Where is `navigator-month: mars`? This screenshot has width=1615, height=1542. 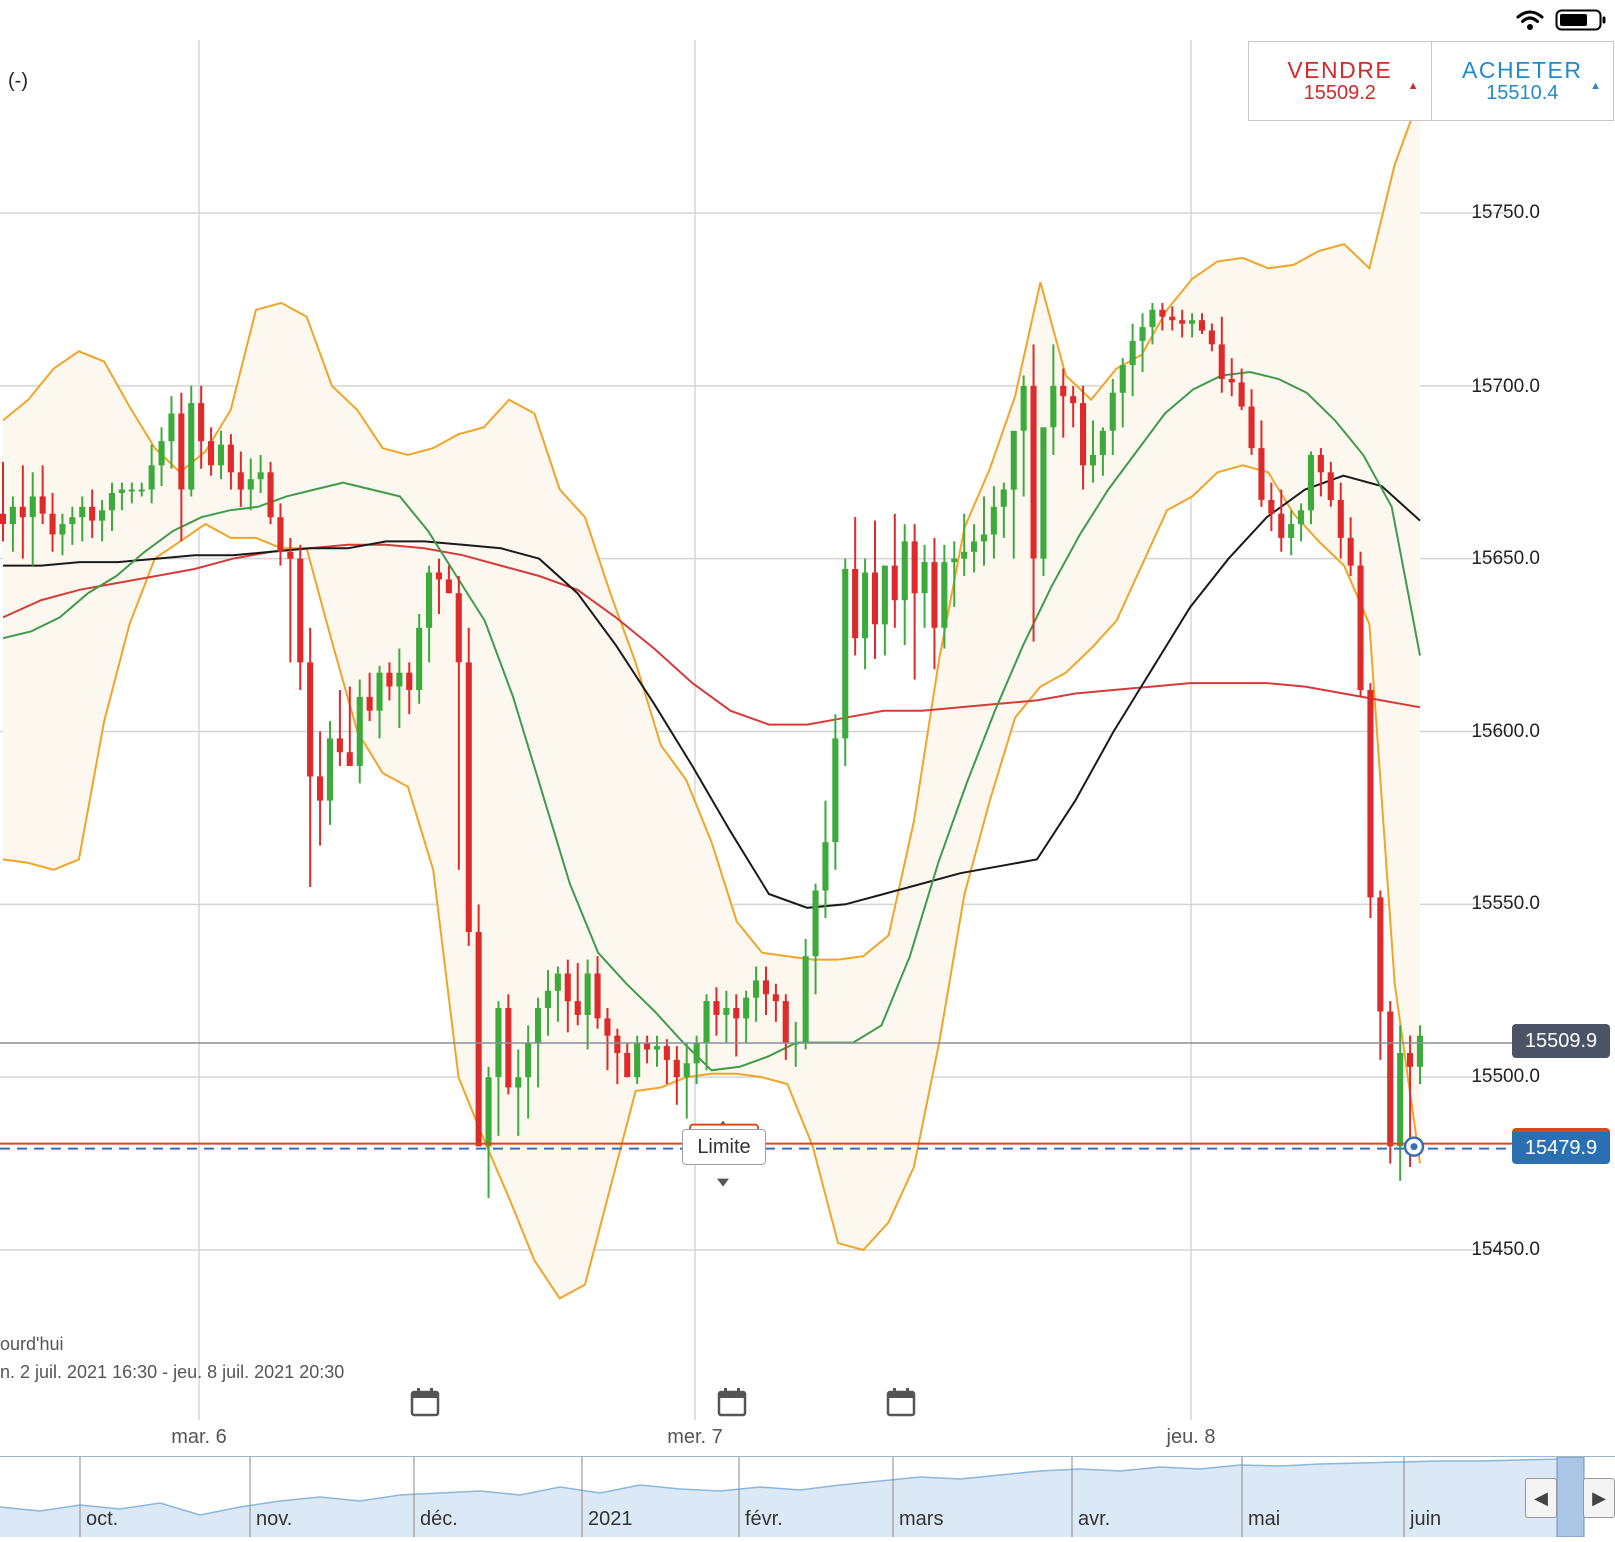
navigator-month: mars is located at coordinates (921, 1519).